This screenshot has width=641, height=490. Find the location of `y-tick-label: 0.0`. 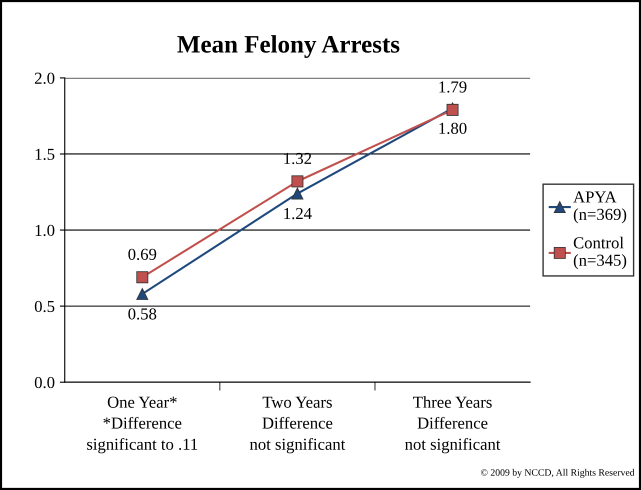

y-tick-label: 0.0 is located at coordinates (44, 382).